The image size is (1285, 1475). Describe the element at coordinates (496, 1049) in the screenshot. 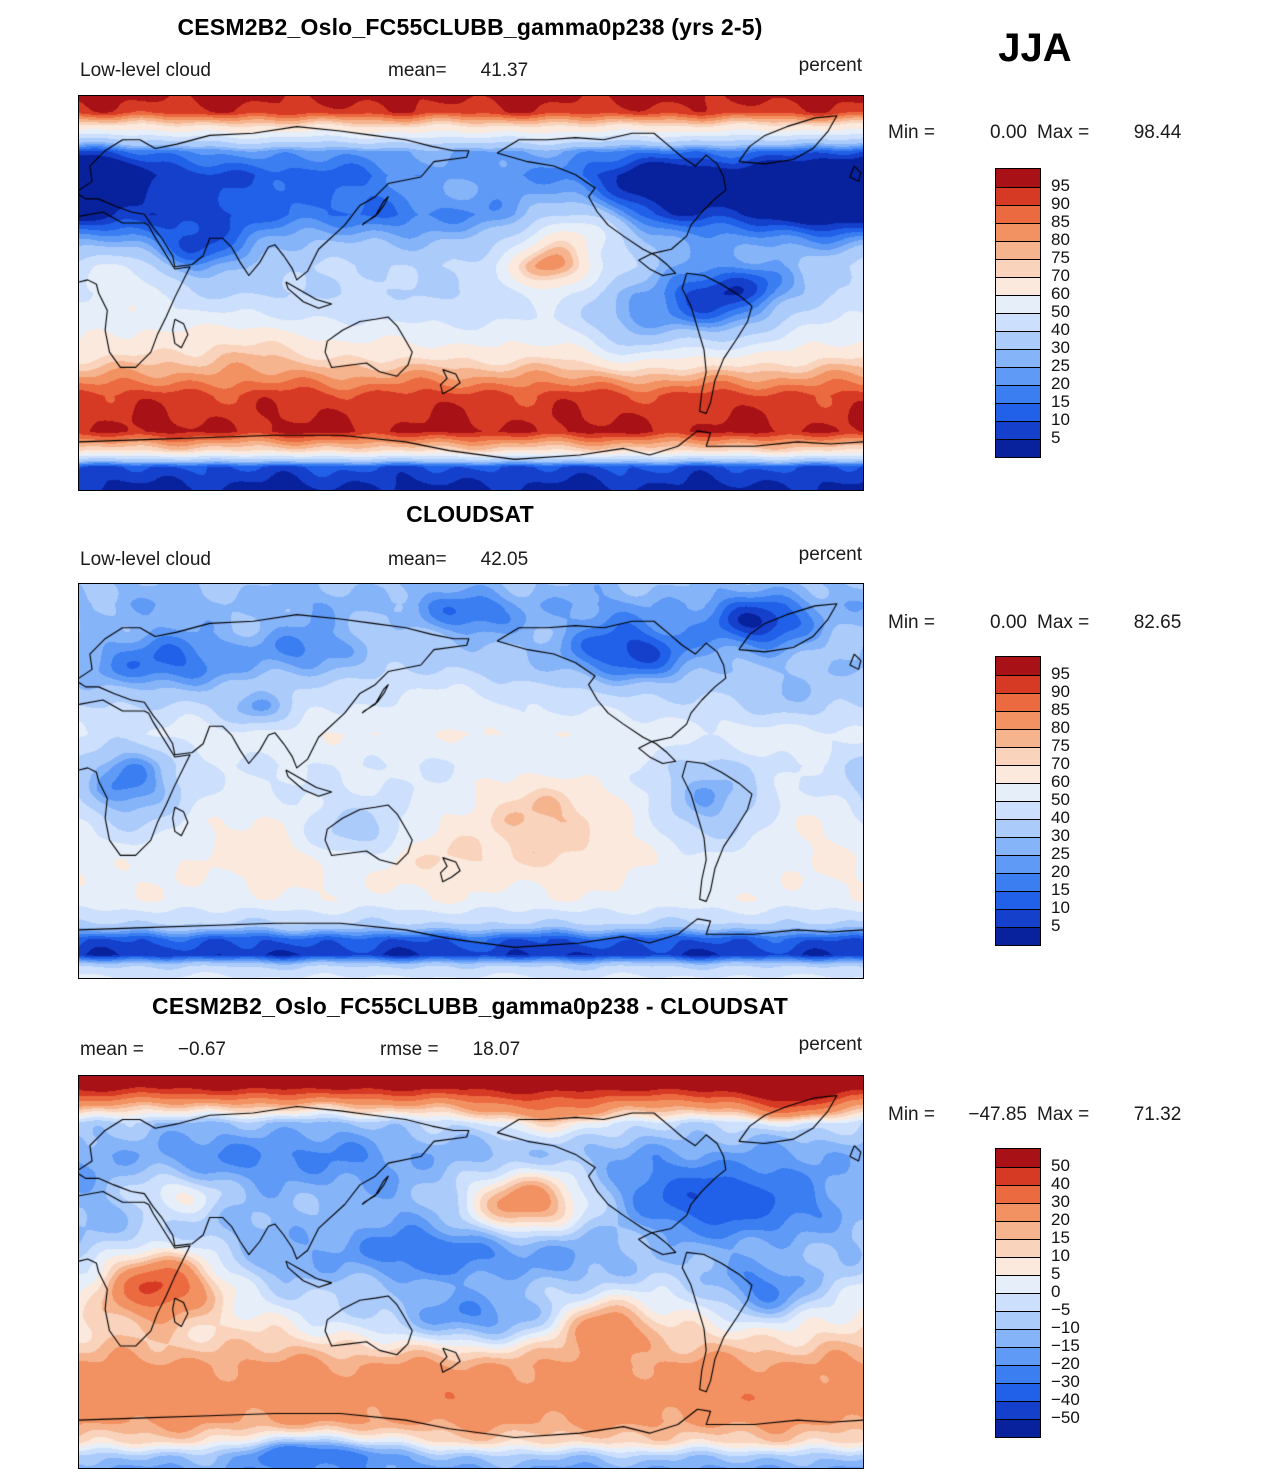

I see `panel3-rmse-value: 18.07` at that location.